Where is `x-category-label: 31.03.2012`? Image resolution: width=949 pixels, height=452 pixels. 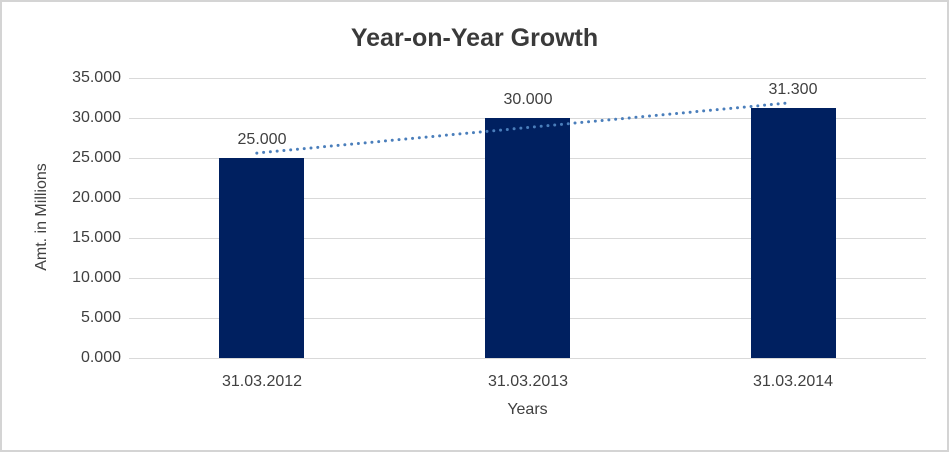 x-category-label: 31.03.2012 is located at coordinates (262, 381).